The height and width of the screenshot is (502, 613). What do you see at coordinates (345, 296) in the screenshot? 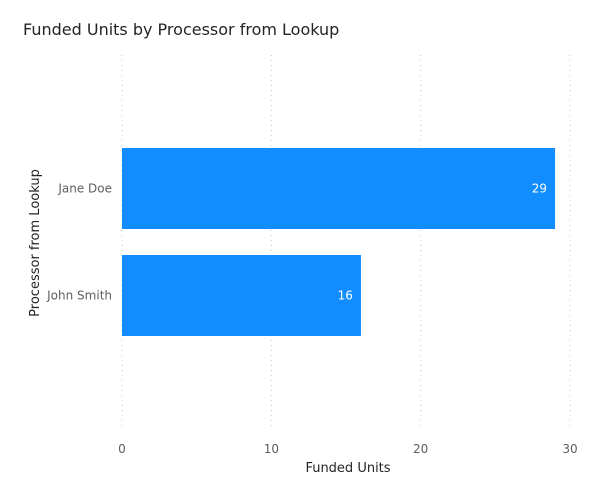
I see `data-label-1: 16` at bounding box center [345, 296].